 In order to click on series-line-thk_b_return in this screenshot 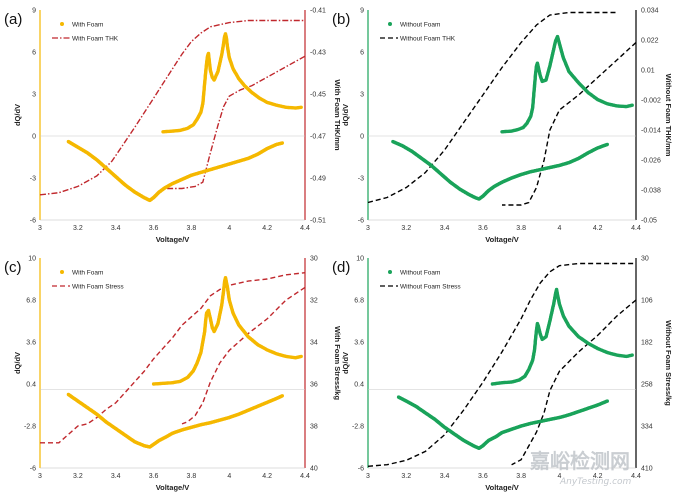, I will do `click(569, 123)`.